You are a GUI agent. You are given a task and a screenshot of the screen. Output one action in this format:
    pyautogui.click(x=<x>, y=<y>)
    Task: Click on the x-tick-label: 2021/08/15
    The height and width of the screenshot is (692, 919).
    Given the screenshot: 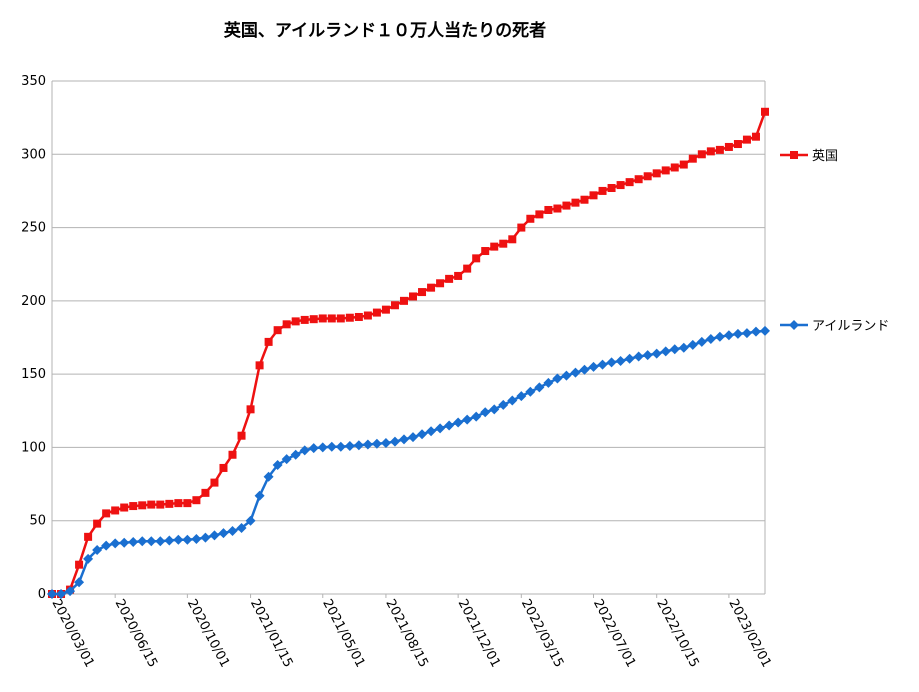 What is the action you would take?
    pyautogui.click(x=406, y=633)
    